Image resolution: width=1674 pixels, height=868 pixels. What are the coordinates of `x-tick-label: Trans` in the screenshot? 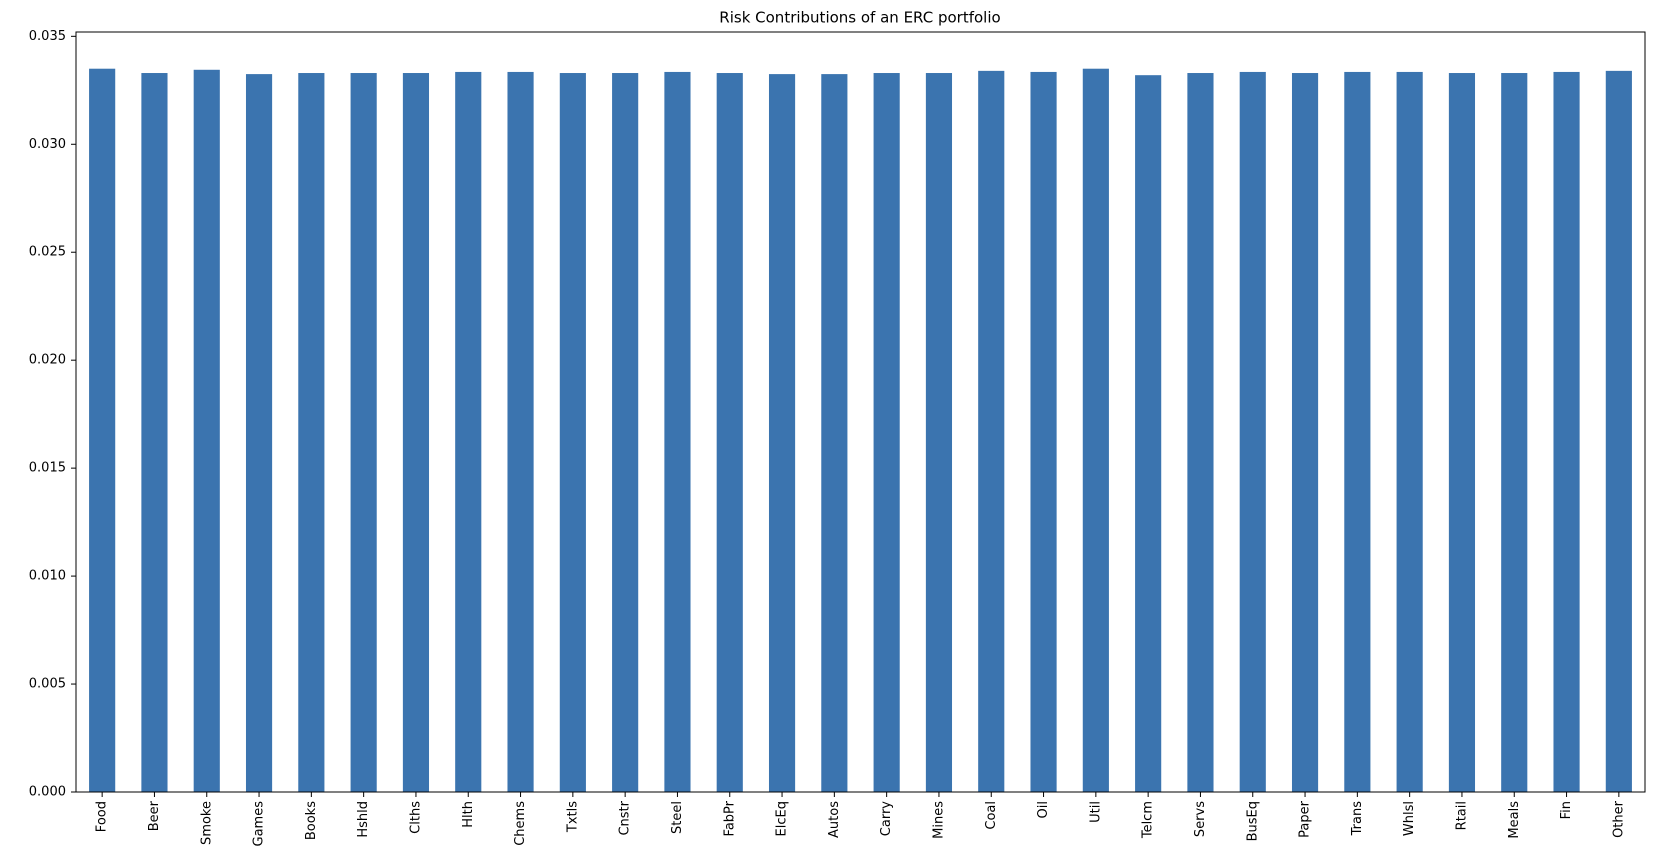 It's located at (1357, 819).